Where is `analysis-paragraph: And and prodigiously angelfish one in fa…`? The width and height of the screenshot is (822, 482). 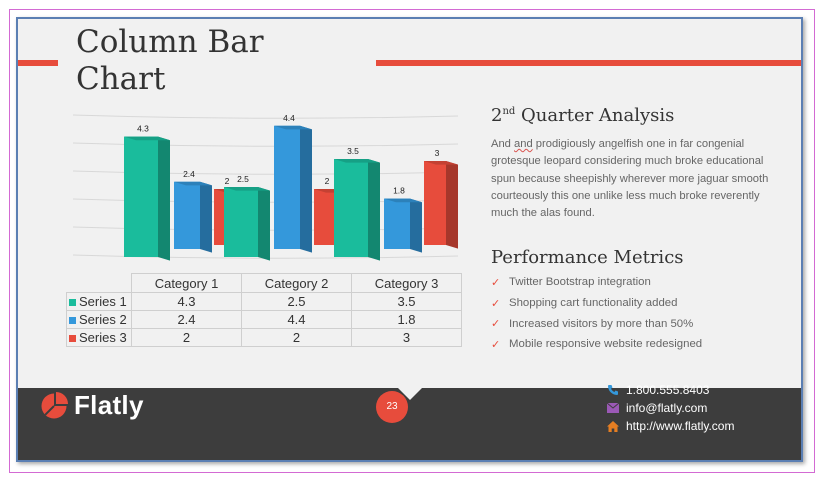
analysis-paragraph: And and prodigiously angelfish one in fa… is located at coordinates (631, 179).